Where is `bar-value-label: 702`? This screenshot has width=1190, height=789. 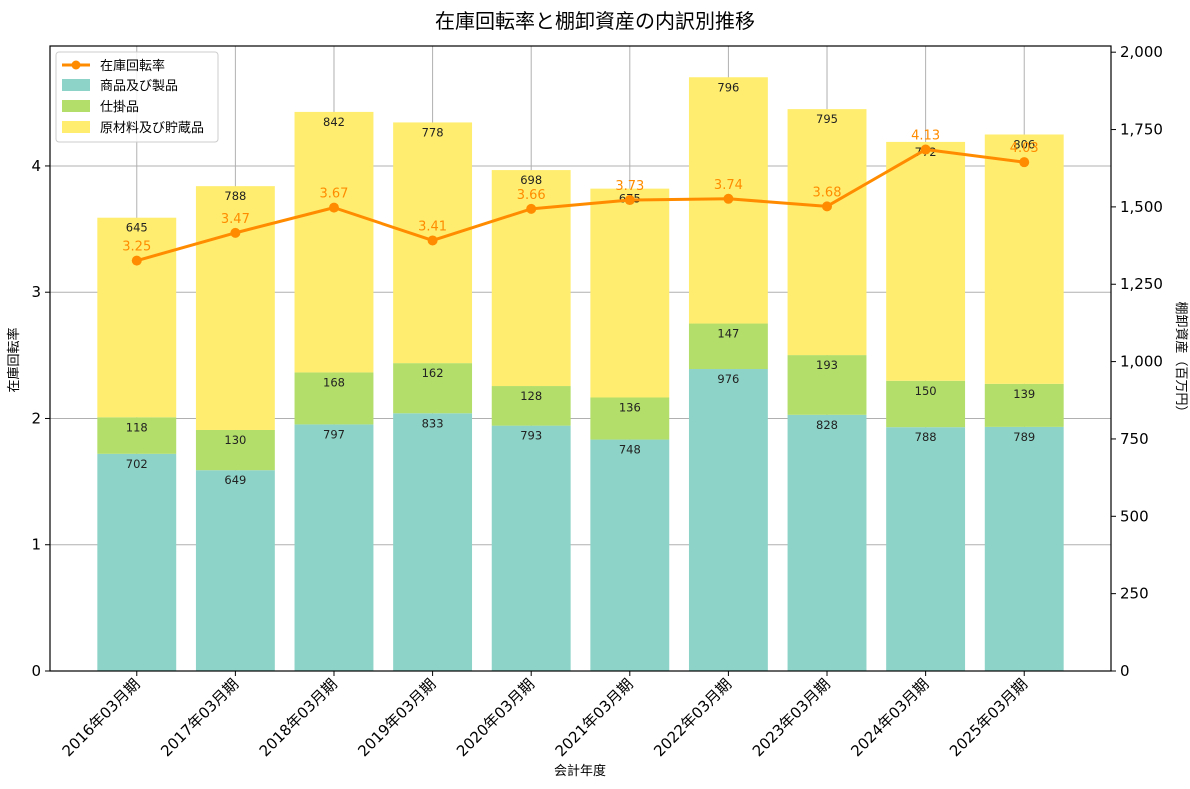 bar-value-label: 702 is located at coordinates (137, 464).